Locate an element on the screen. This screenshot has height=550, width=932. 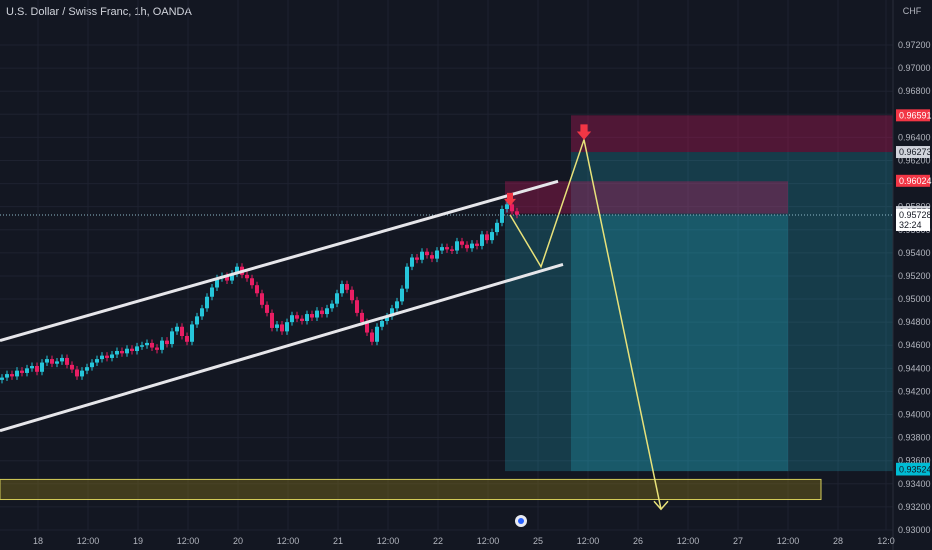
x-tick-label: 26 is located at coordinates (638, 541).